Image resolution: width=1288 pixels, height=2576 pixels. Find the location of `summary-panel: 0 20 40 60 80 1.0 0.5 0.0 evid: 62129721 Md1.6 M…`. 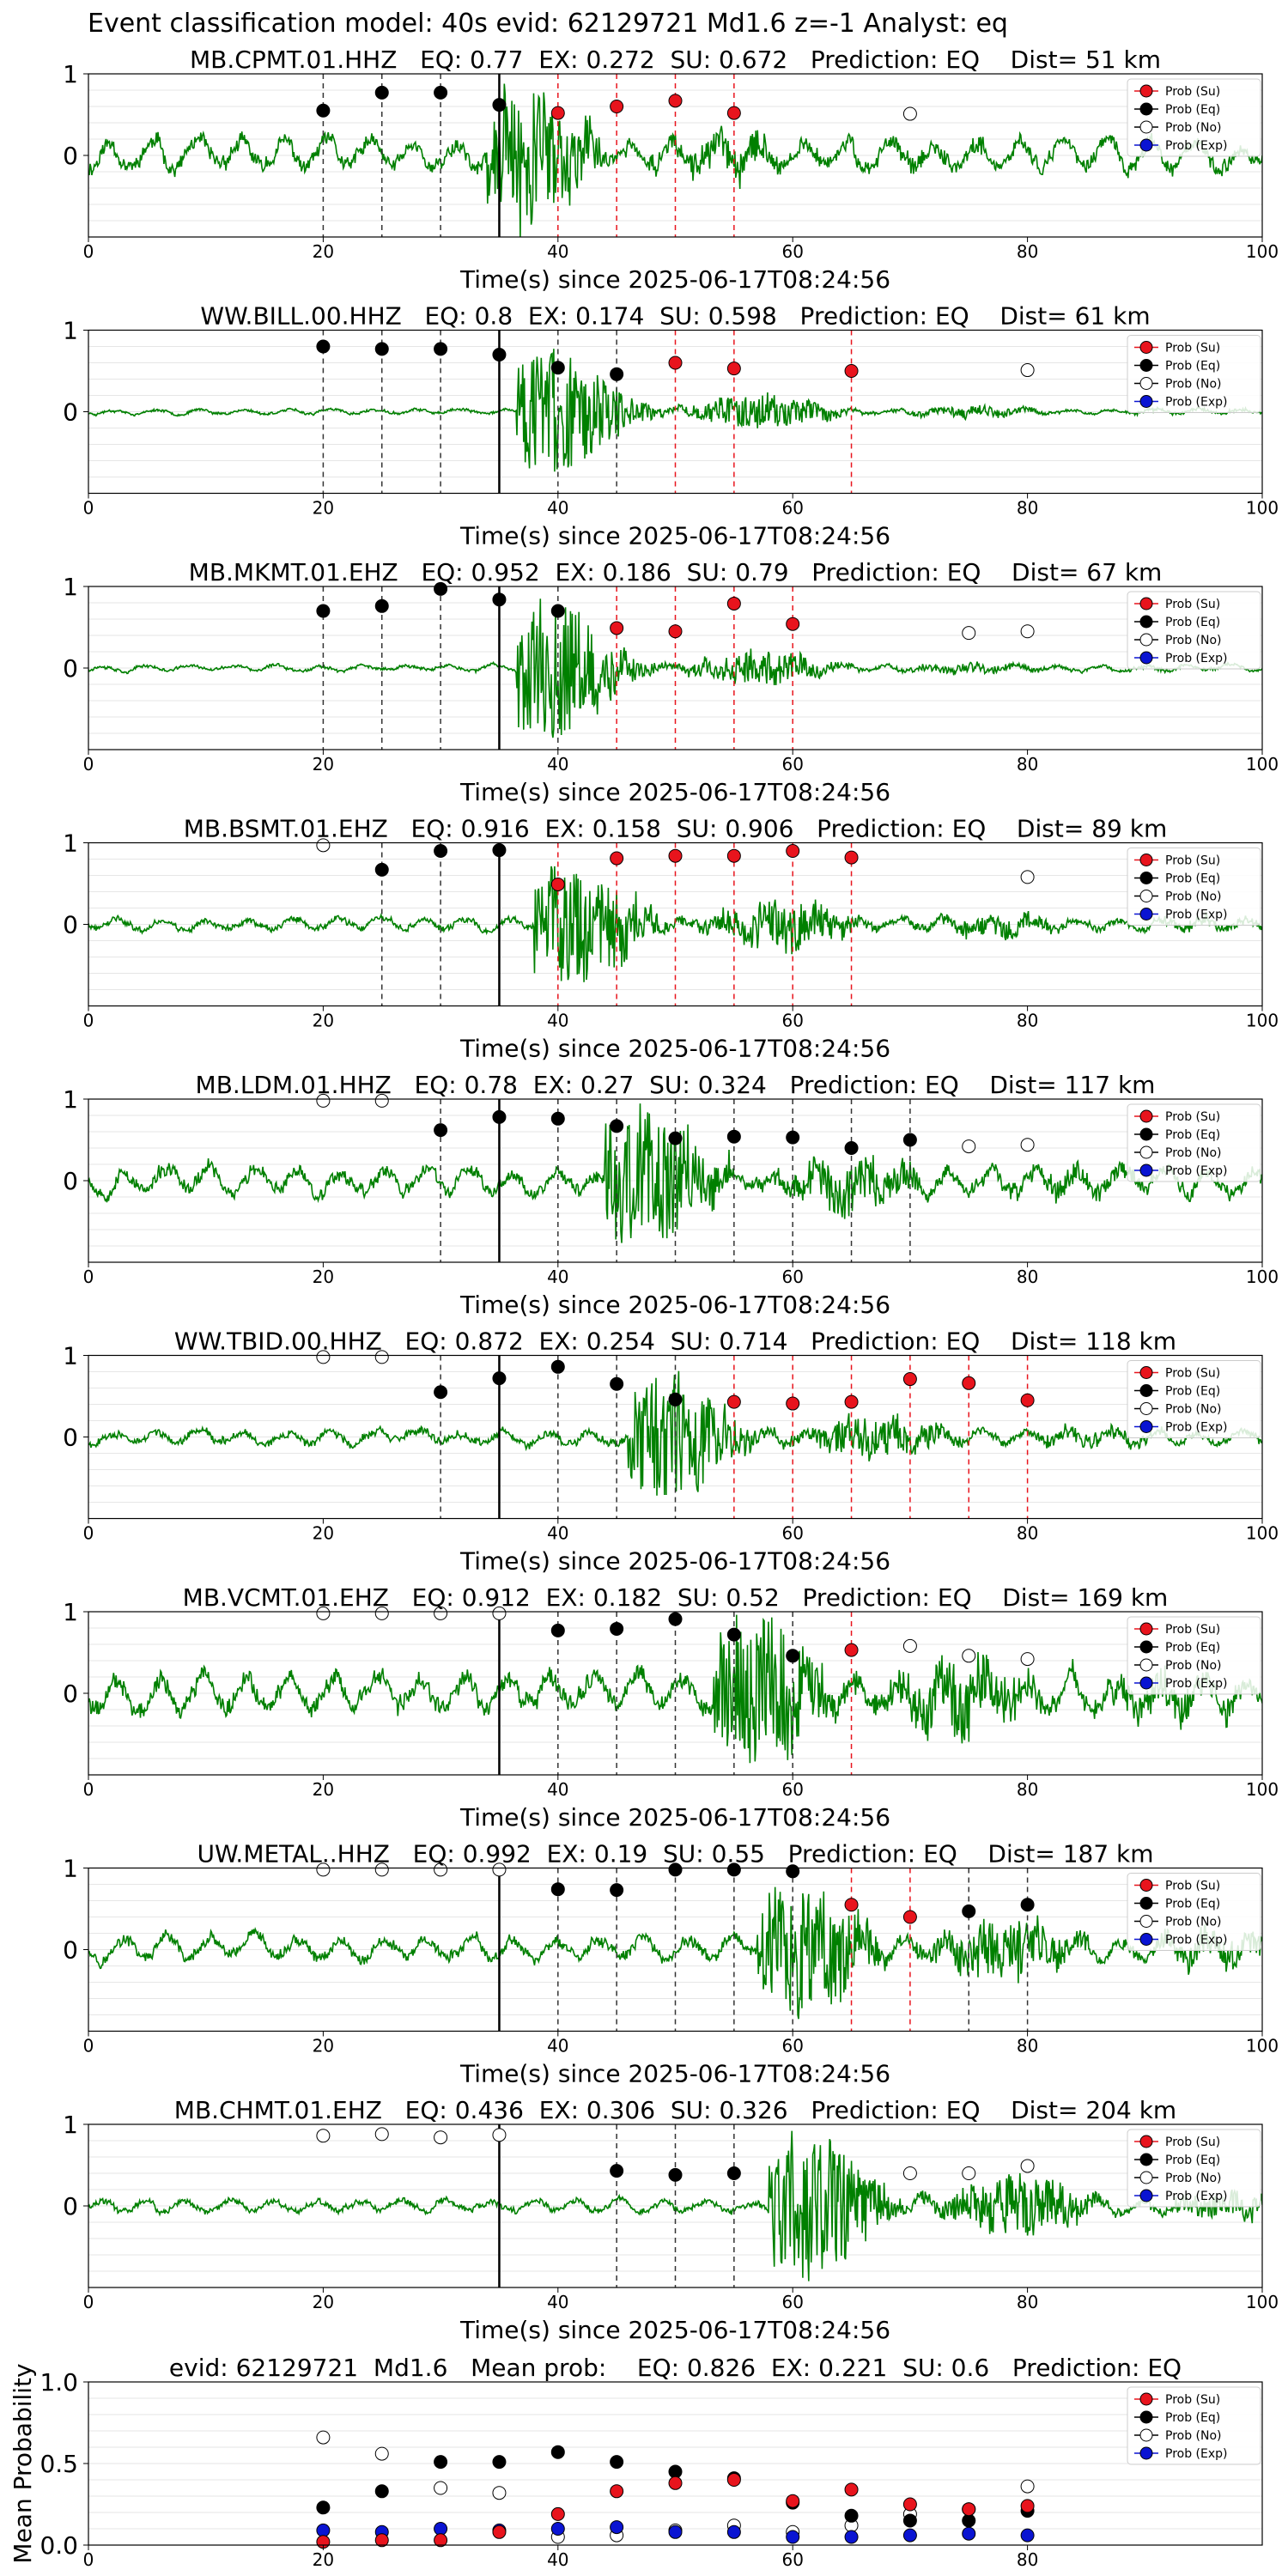

summary-panel: 0 20 40 60 80 1.0 0.5 0.0 evid: 62129721 Md1.6 M… is located at coordinates (636, 2462).